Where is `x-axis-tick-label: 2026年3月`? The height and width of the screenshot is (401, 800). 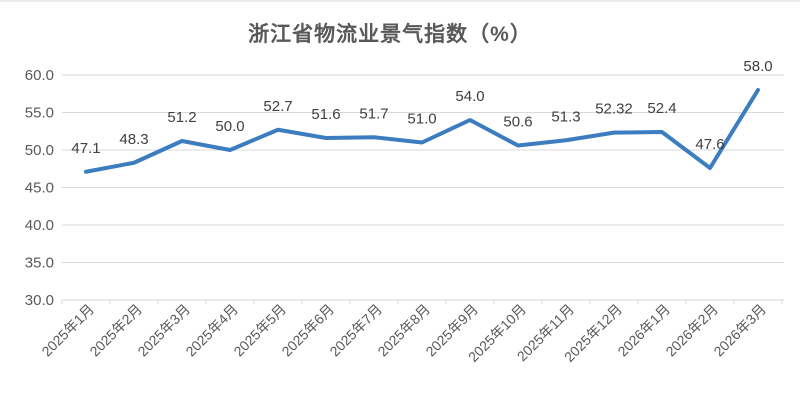 x-axis-tick-label: 2026年3月 is located at coordinates (739, 330).